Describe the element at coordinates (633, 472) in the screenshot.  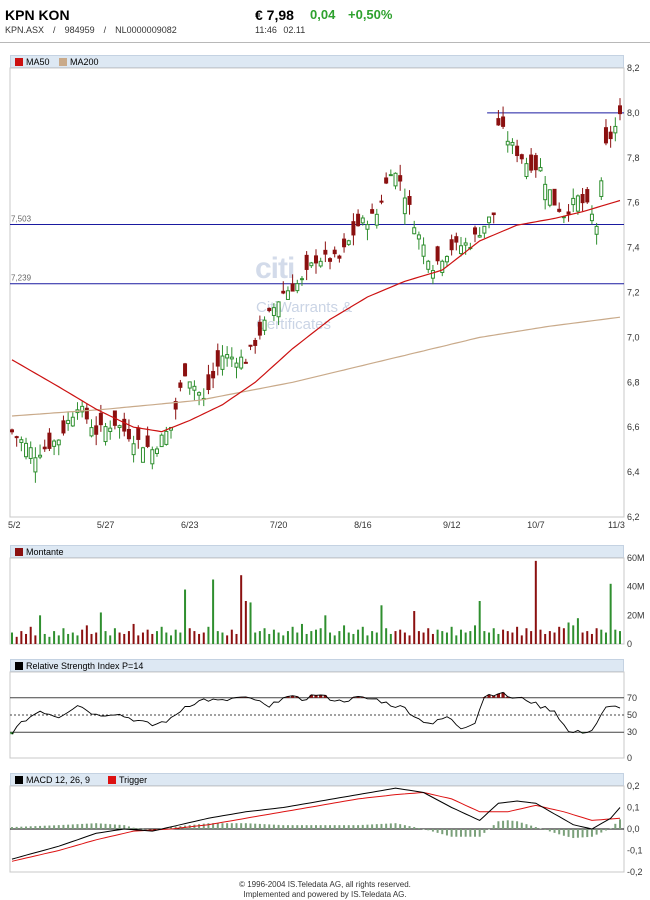
I see `y-tick-label-price: 6,4` at that location.